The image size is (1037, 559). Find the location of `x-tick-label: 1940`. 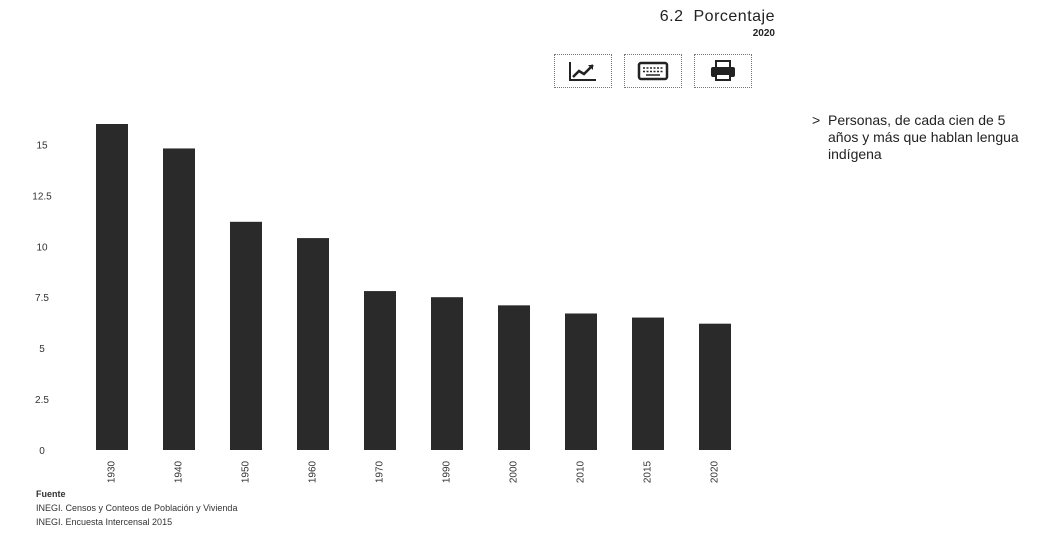

x-tick-label: 1940 is located at coordinates (179, 471).